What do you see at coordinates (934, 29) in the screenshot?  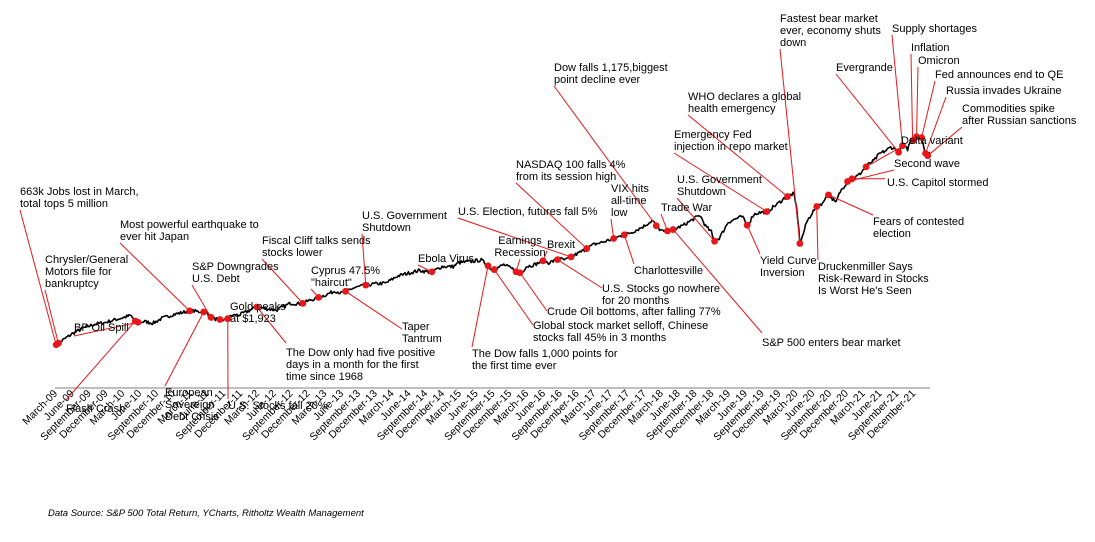 I see `annotation-line: Supply shortages` at bounding box center [934, 29].